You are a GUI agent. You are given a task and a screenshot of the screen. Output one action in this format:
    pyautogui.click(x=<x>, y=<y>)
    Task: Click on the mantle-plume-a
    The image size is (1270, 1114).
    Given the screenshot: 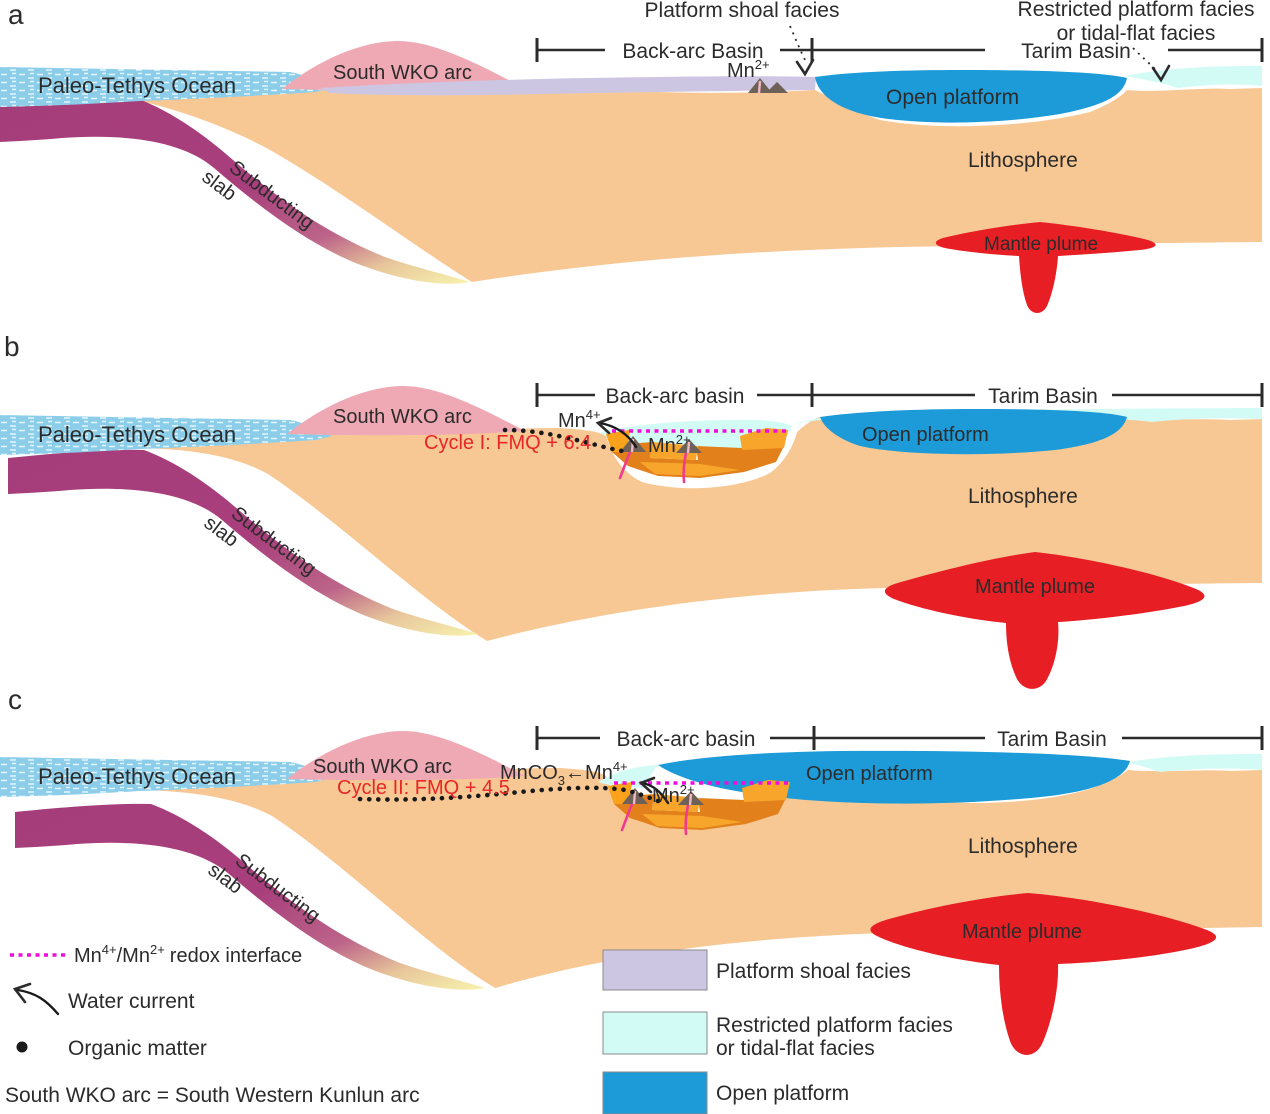 What is the action you would take?
    pyautogui.click(x=1045, y=268)
    